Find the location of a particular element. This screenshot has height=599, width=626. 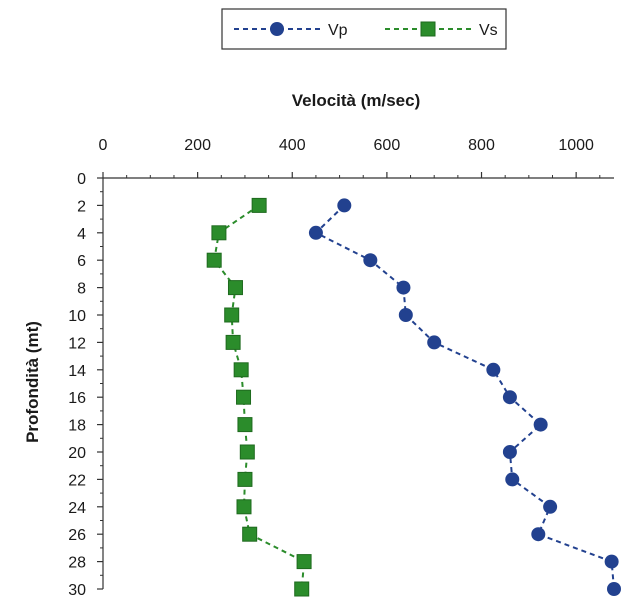

x-axis-title: Velocità (m/sec) is located at coordinates (356, 100).